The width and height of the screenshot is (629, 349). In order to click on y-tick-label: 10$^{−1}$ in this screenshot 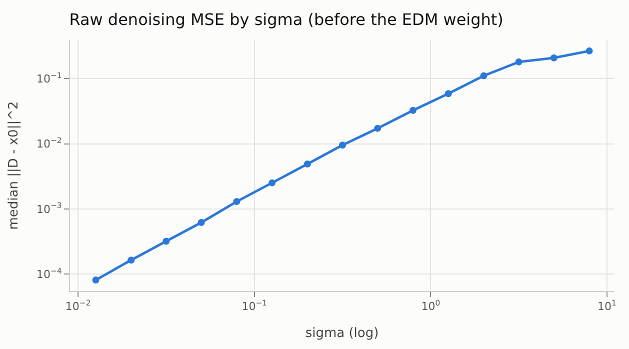, I will do `click(49, 78)`.